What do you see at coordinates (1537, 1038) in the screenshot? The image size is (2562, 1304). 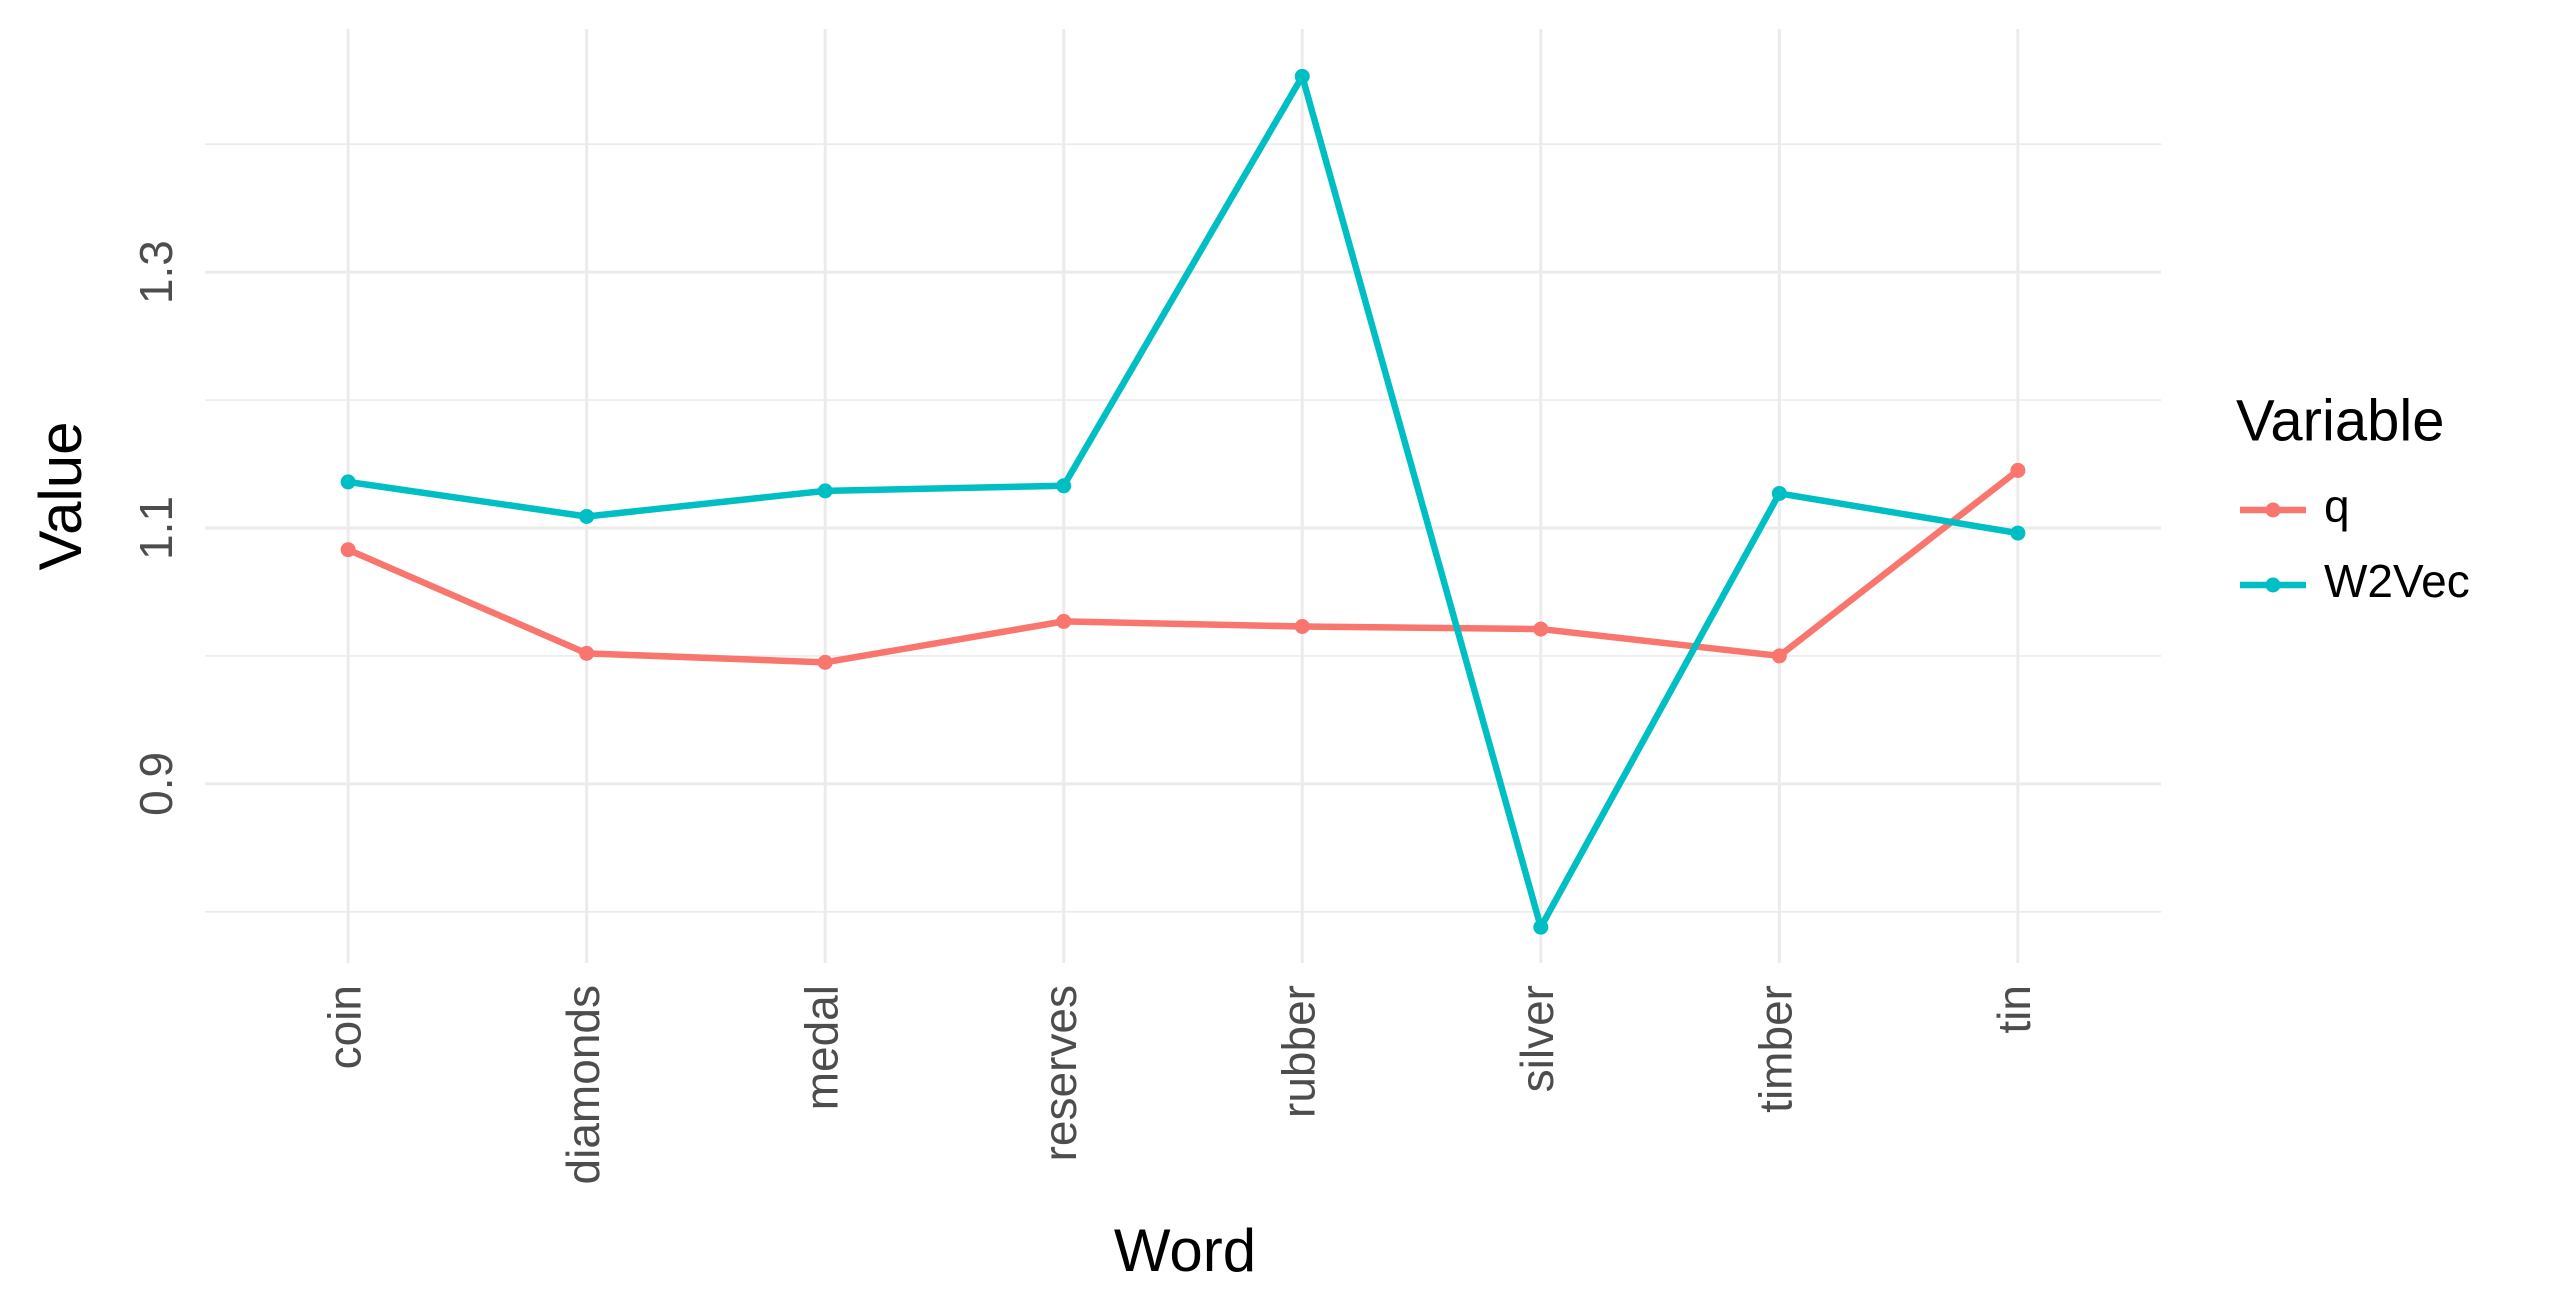 I see `x-tick-label: silver` at bounding box center [1537, 1038].